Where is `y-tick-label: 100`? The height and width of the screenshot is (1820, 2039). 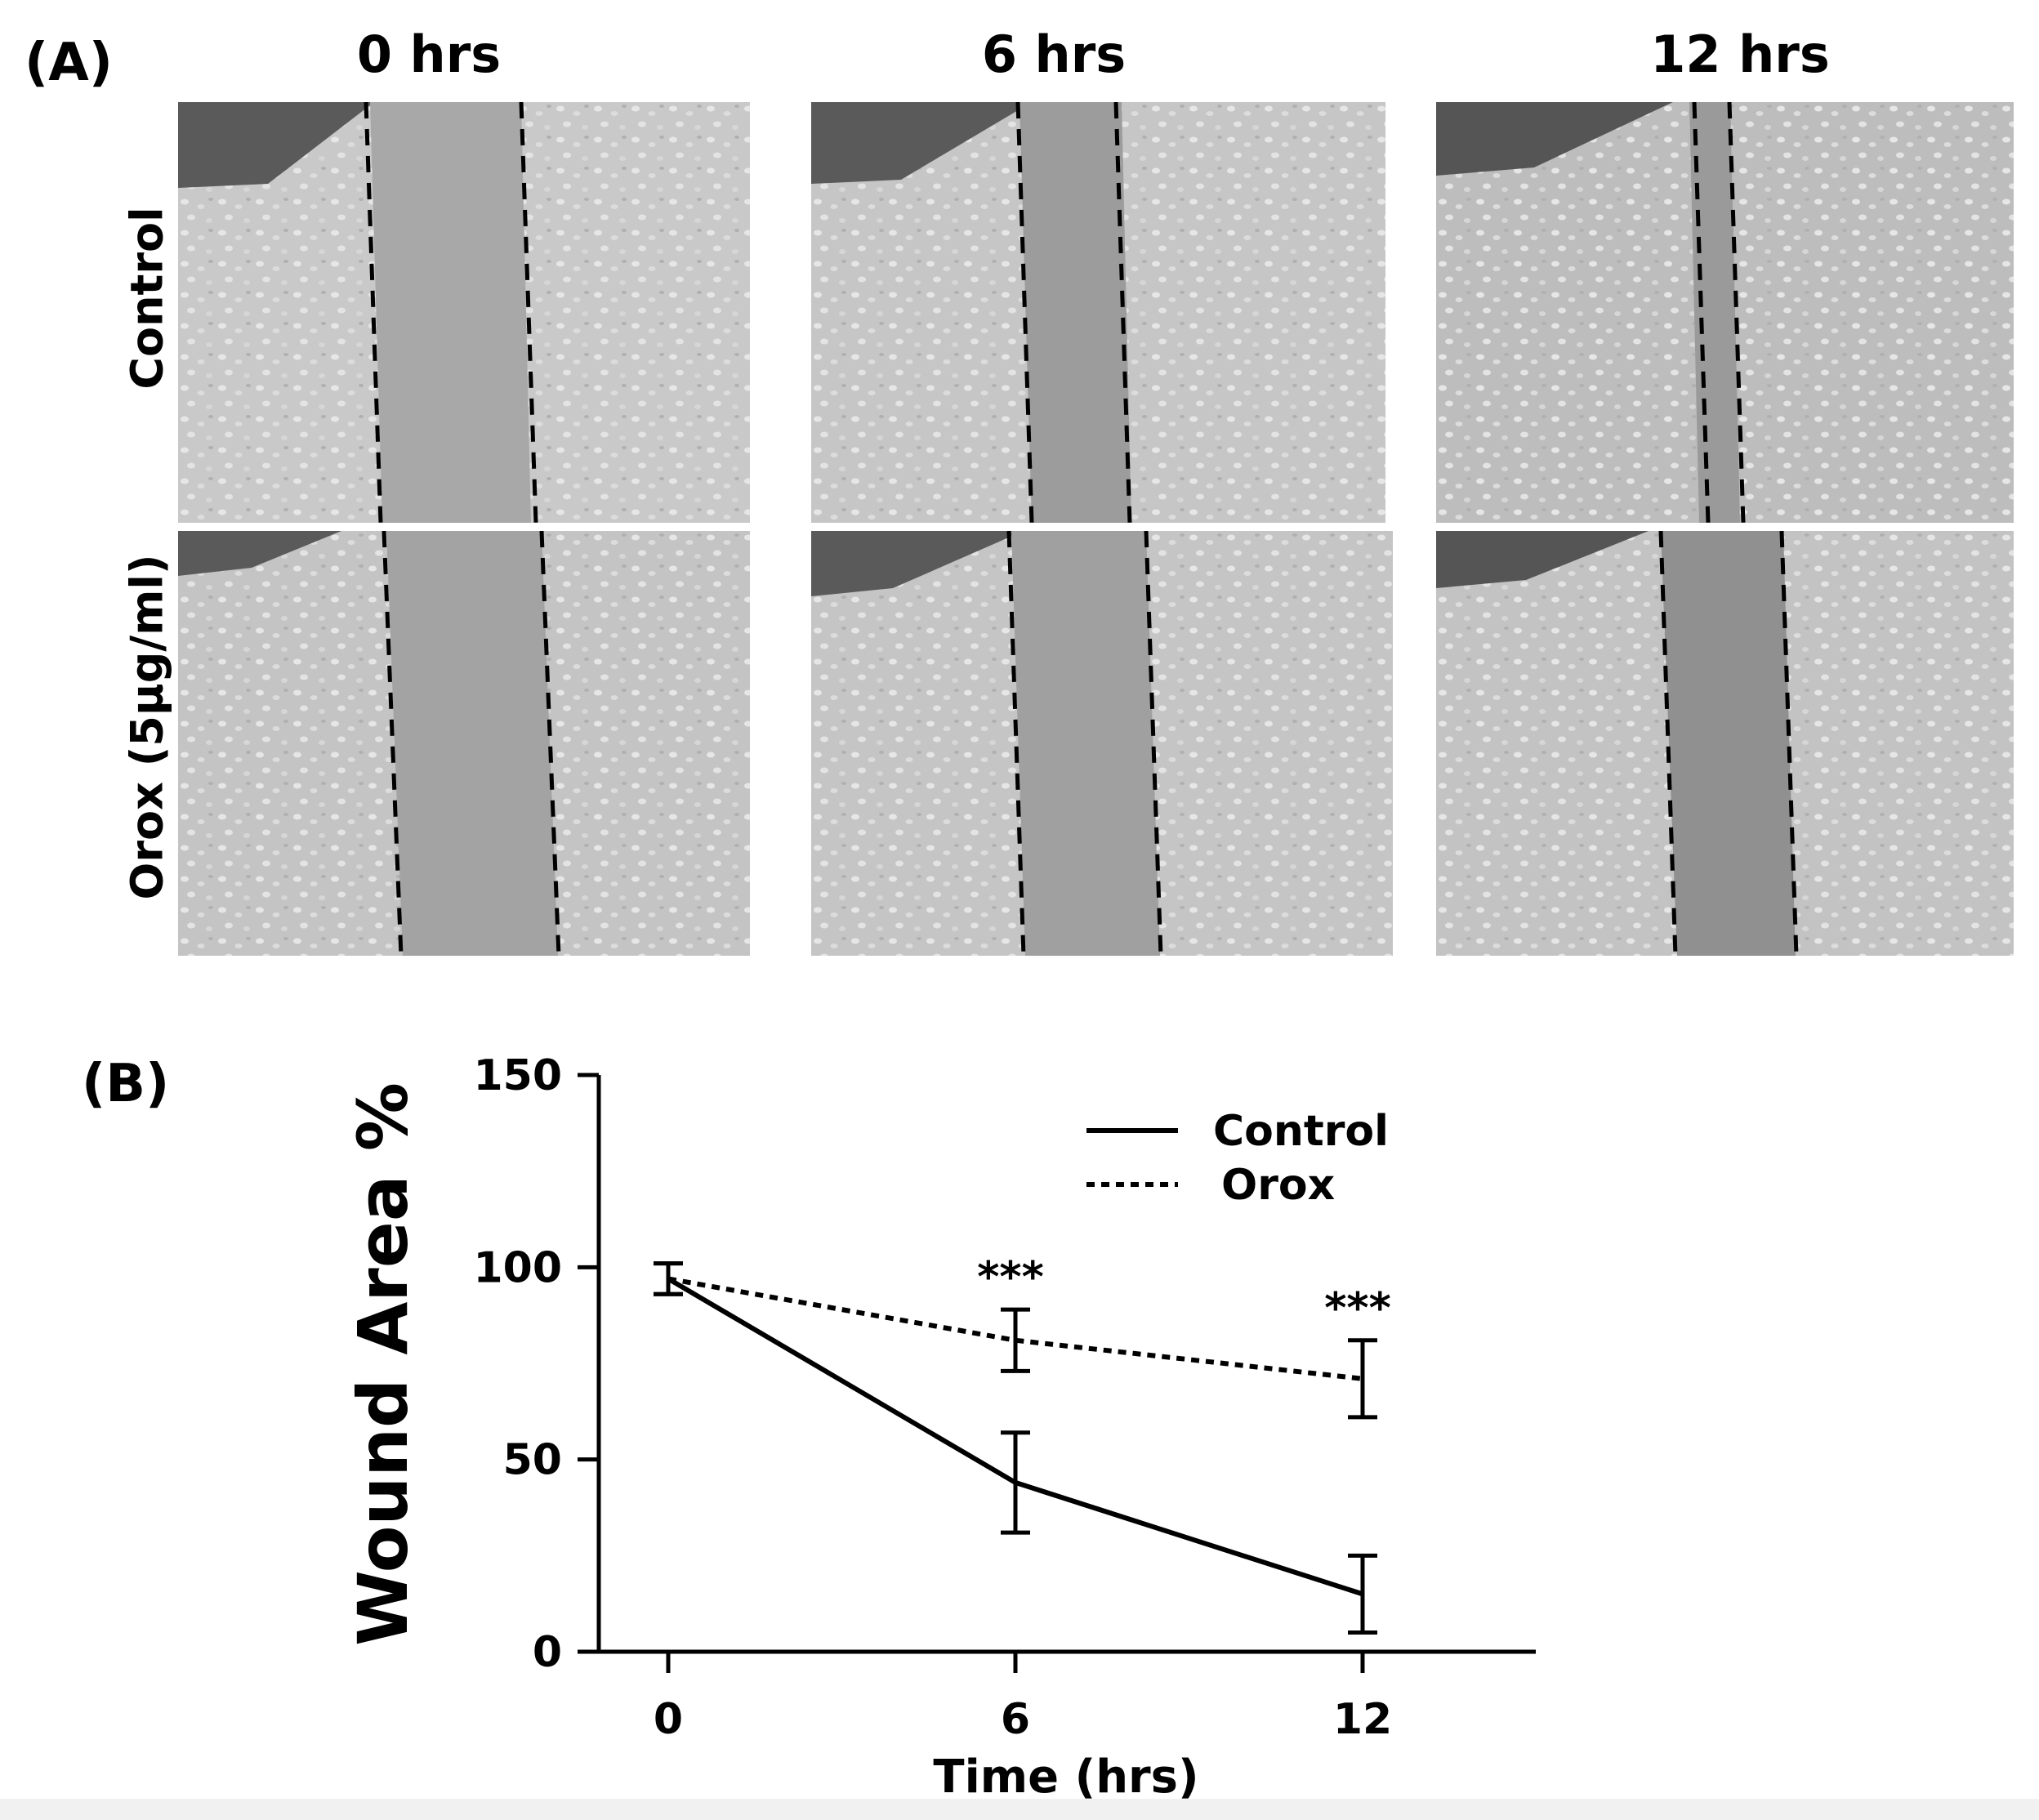 y-tick-label: 100 is located at coordinates (517, 1268).